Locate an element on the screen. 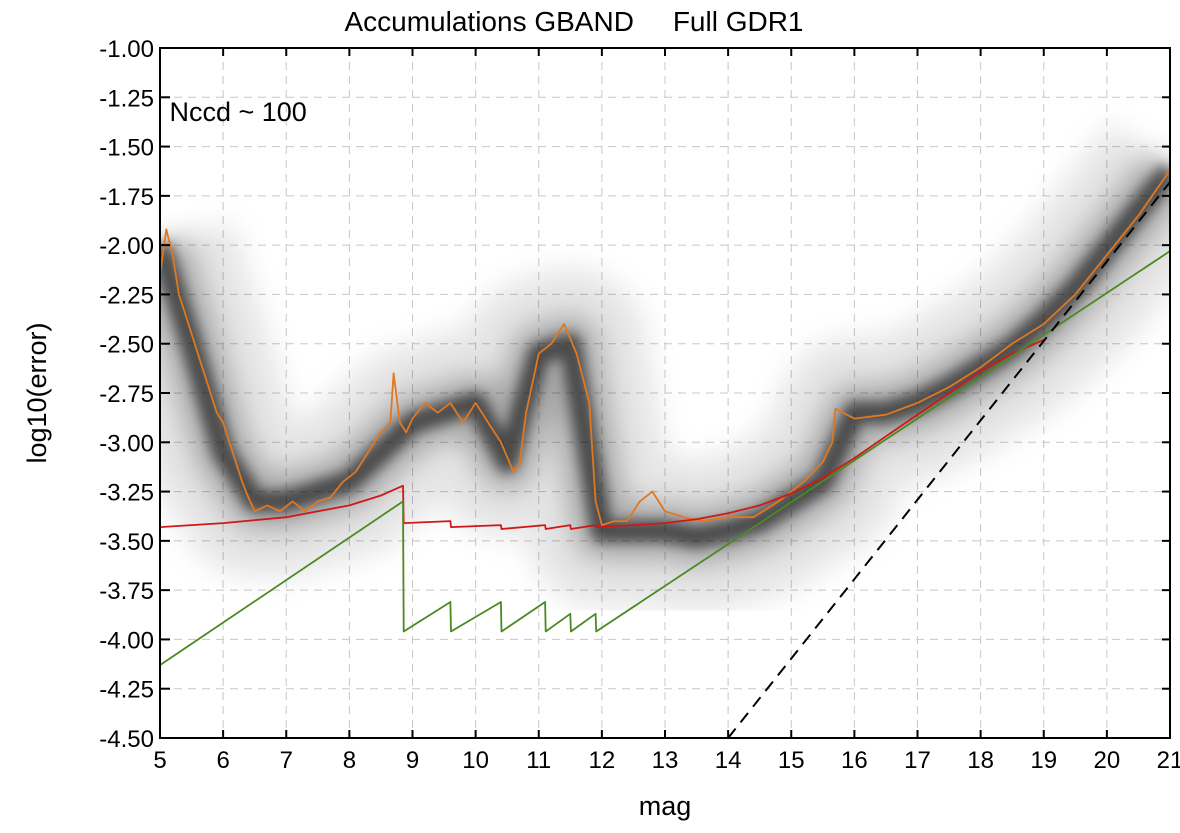 The width and height of the screenshot is (1180, 833). x-tick-label: 6 is located at coordinates (222, 760).